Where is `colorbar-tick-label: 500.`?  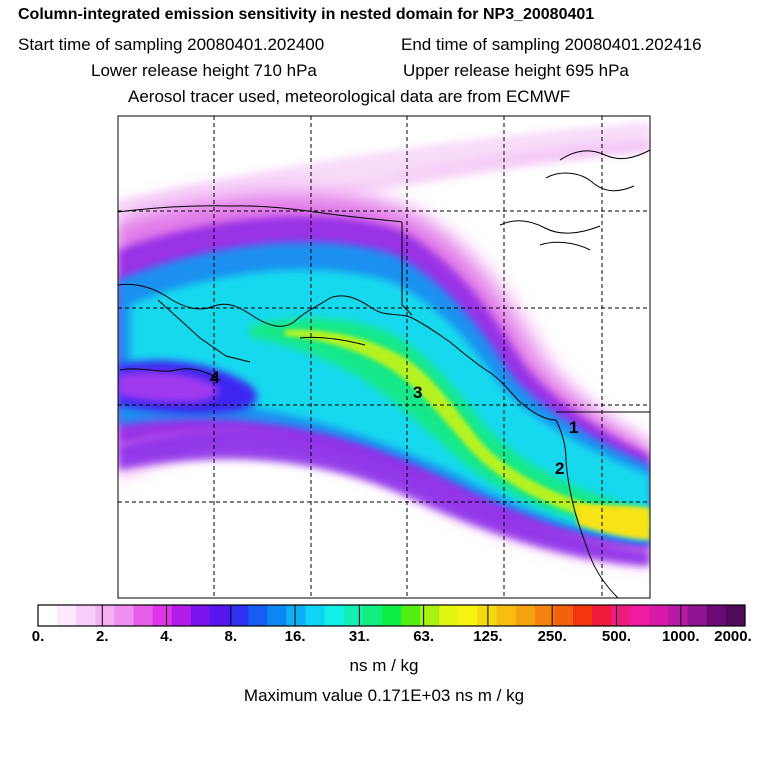
colorbar-tick-label: 500. is located at coordinates (616, 636).